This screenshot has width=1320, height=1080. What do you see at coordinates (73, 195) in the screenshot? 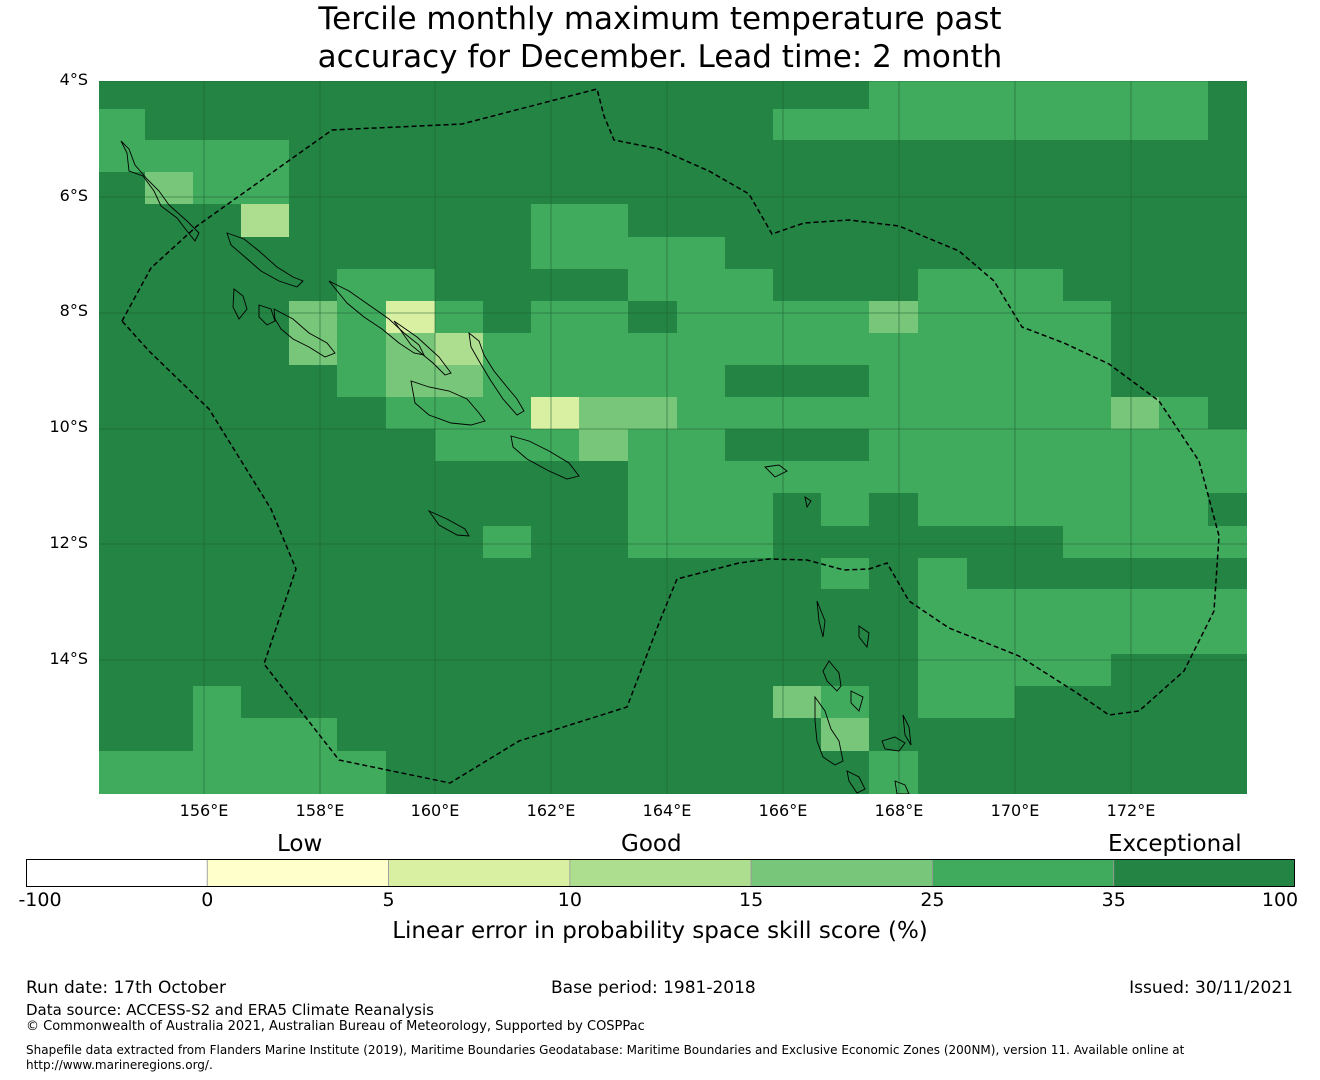
I see `latitude-label: 6°S` at bounding box center [73, 195].